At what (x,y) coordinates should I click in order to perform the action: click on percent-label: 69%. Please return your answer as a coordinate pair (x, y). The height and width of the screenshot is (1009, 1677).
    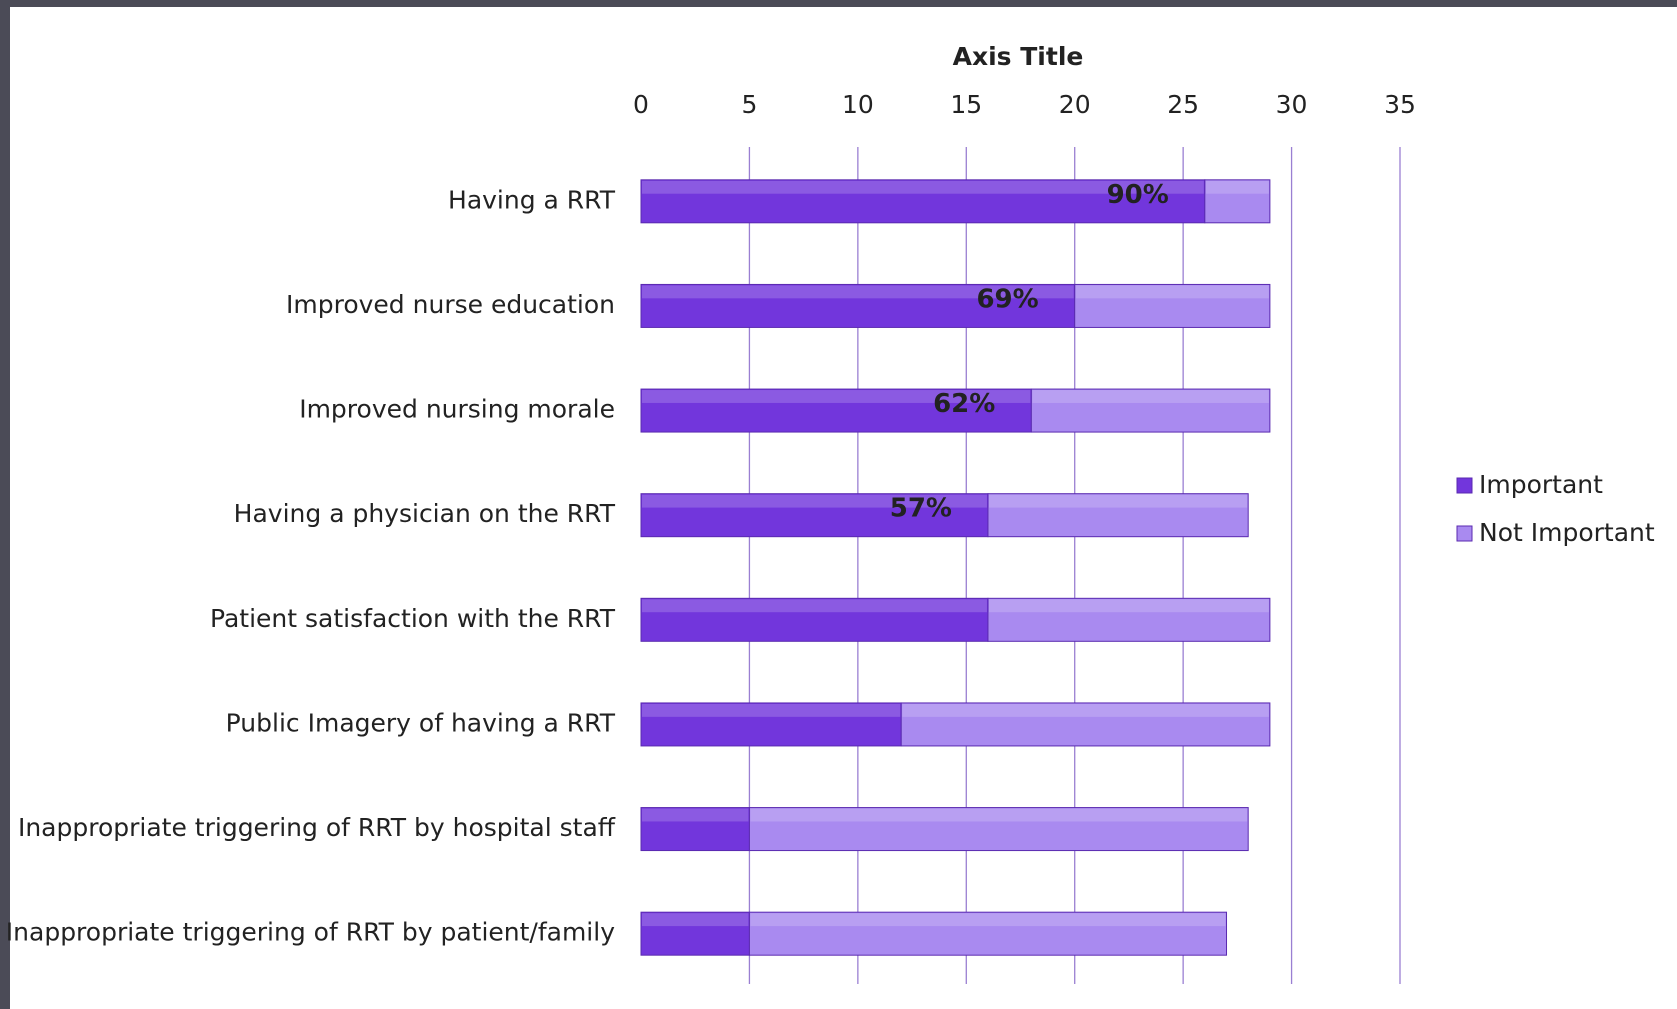
    Looking at the image, I should click on (1007, 299).